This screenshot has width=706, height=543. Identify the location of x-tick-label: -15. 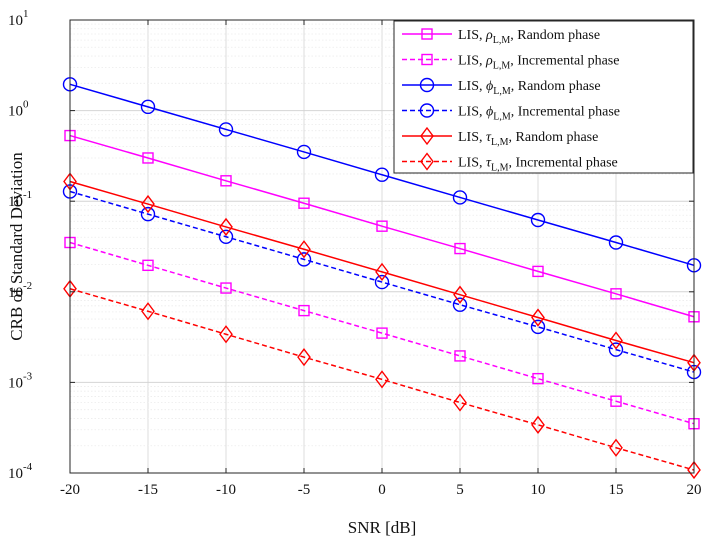
(148, 490).